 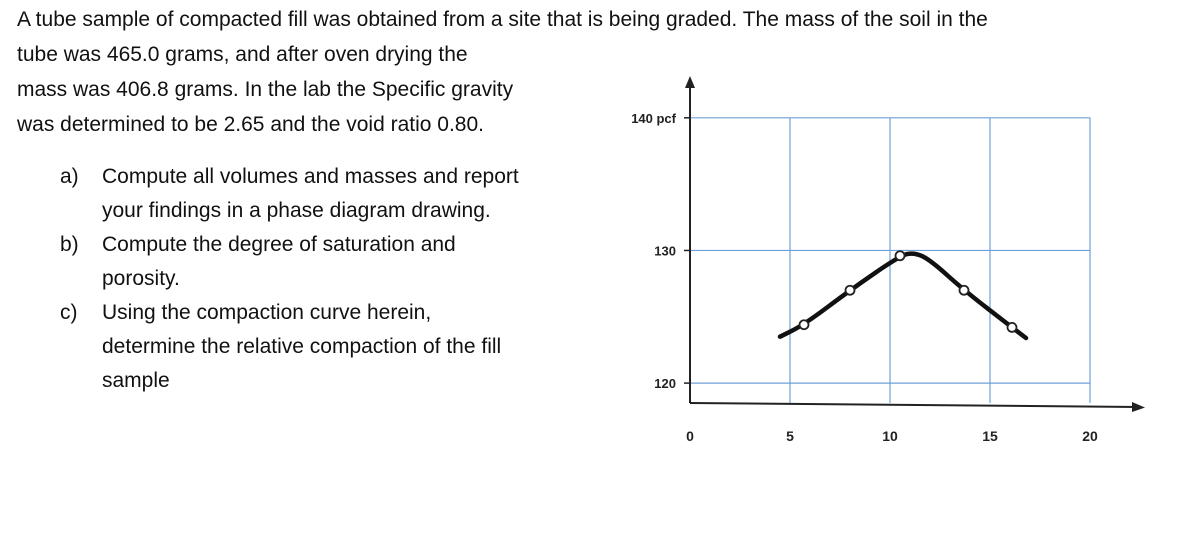 I want to click on x-tick-label-2: 10, so click(x=890, y=436).